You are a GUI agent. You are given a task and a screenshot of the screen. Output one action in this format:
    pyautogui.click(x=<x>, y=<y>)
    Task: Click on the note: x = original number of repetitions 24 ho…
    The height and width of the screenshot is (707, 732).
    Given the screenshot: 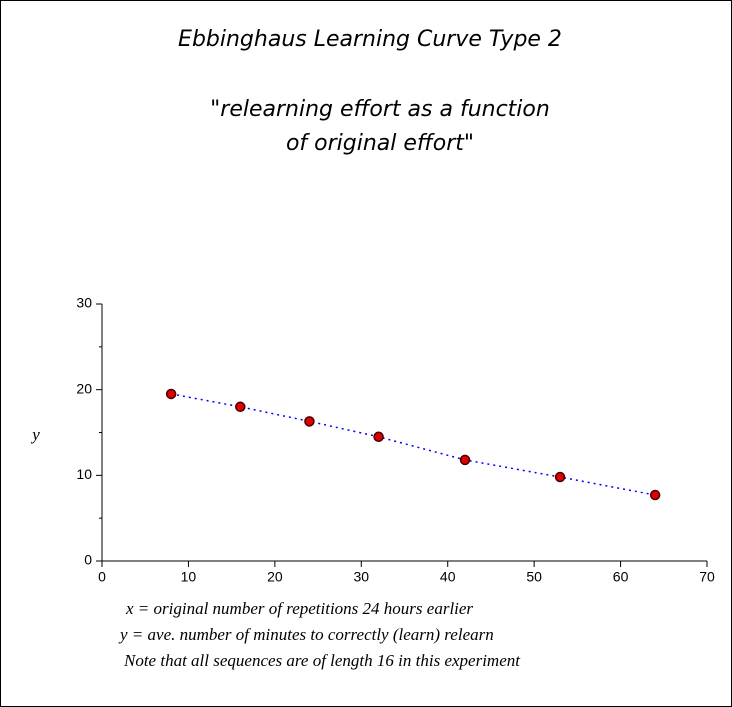 What is the action you would take?
    pyautogui.click(x=299, y=608)
    